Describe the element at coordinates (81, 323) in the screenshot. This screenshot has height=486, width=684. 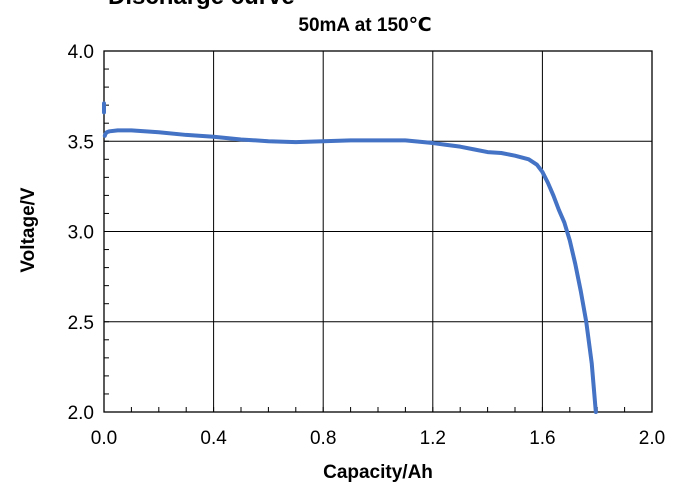
I see `y-tick-label: 2.5` at that location.